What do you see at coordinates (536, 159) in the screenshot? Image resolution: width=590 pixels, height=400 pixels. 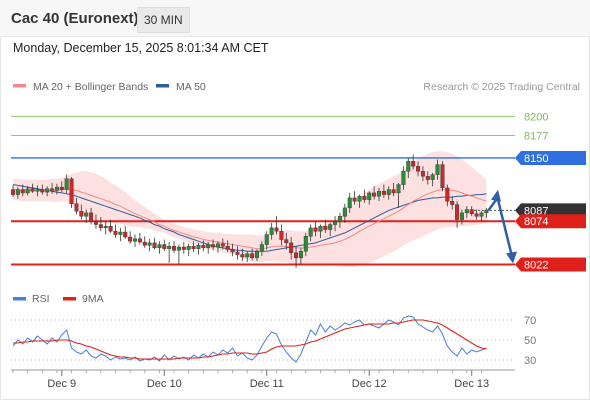 I see `price-label-8150: 8150` at bounding box center [536, 159].